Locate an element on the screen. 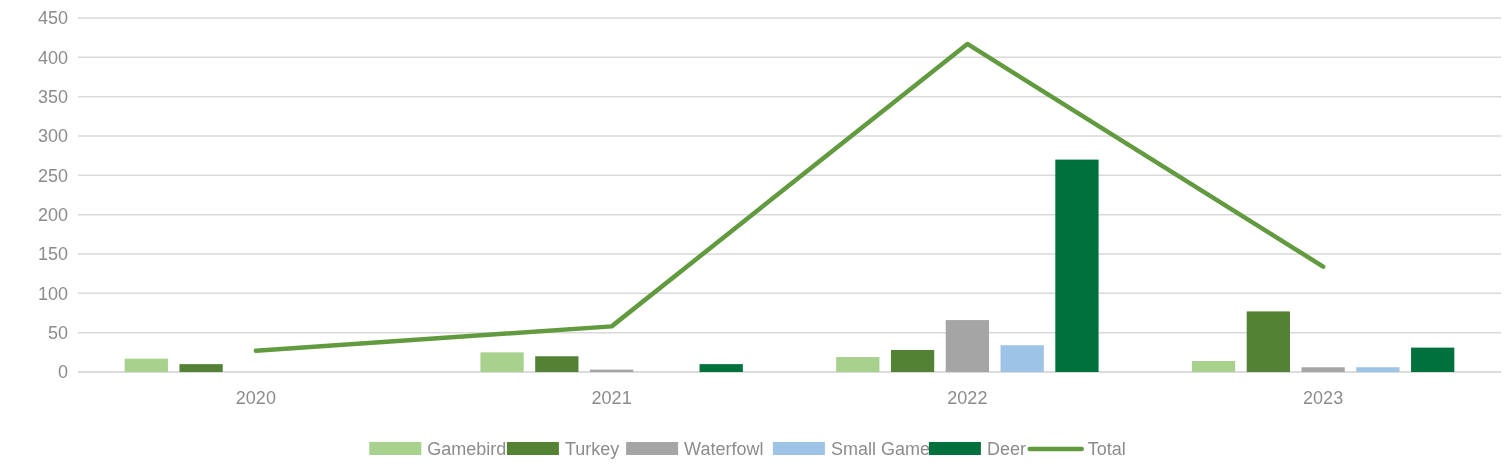 The width and height of the screenshot is (1509, 467). legend-label: Small Game is located at coordinates (880, 449).